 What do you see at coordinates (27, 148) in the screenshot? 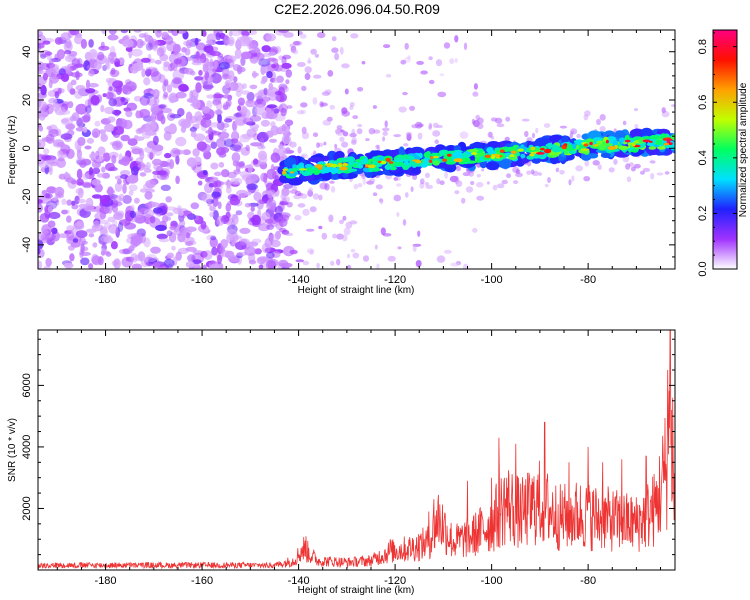
I see `y-tick-label: 0` at bounding box center [27, 148].